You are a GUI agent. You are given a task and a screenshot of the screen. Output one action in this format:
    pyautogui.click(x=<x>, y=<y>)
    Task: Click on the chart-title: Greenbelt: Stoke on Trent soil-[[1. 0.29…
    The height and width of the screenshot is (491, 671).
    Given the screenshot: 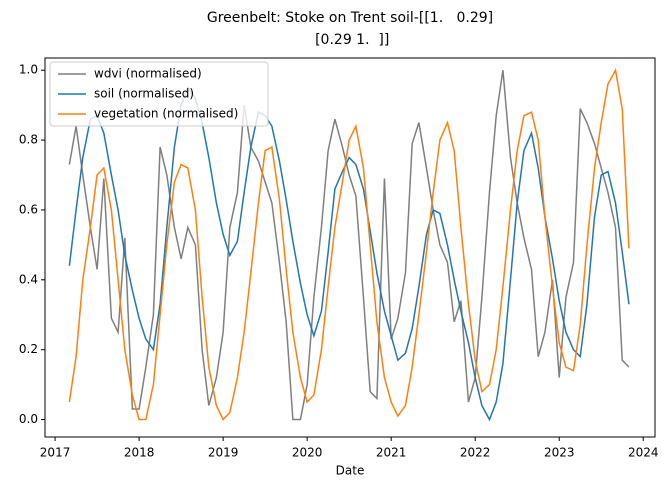 What is the action you would take?
    pyautogui.click(x=350, y=18)
    